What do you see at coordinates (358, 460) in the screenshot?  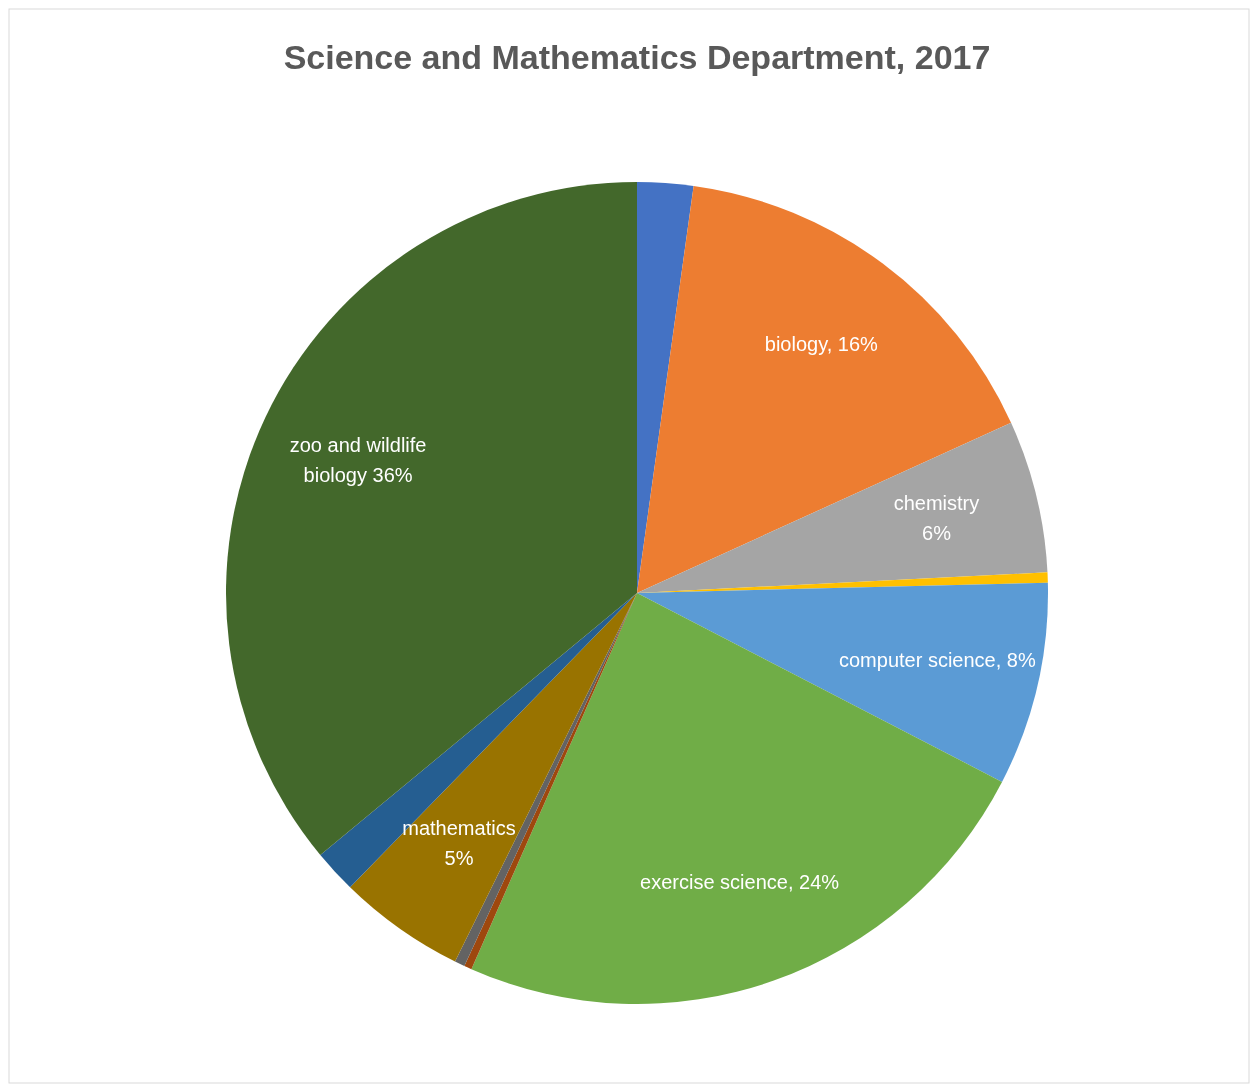 I see `slice-label: zoo and wildlife biology 36%` at bounding box center [358, 460].